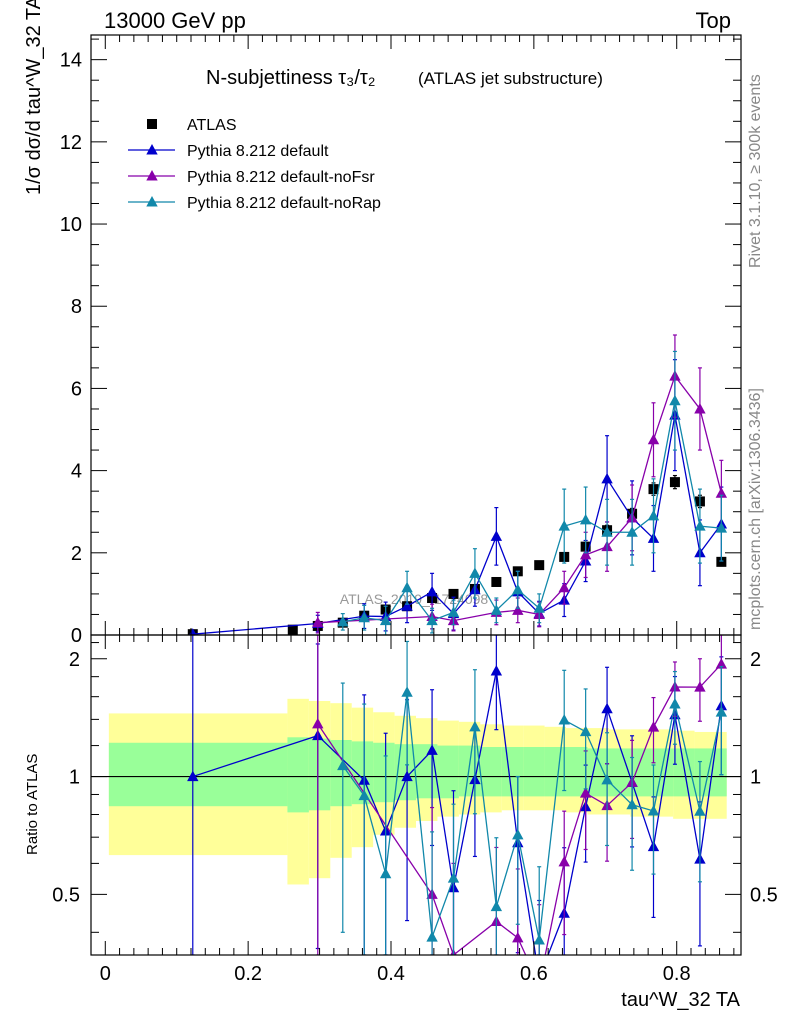  What do you see at coordinates (71, 61) in the screenshot?
I see `y-tick-label: 14` at bounding box center [71, 61].